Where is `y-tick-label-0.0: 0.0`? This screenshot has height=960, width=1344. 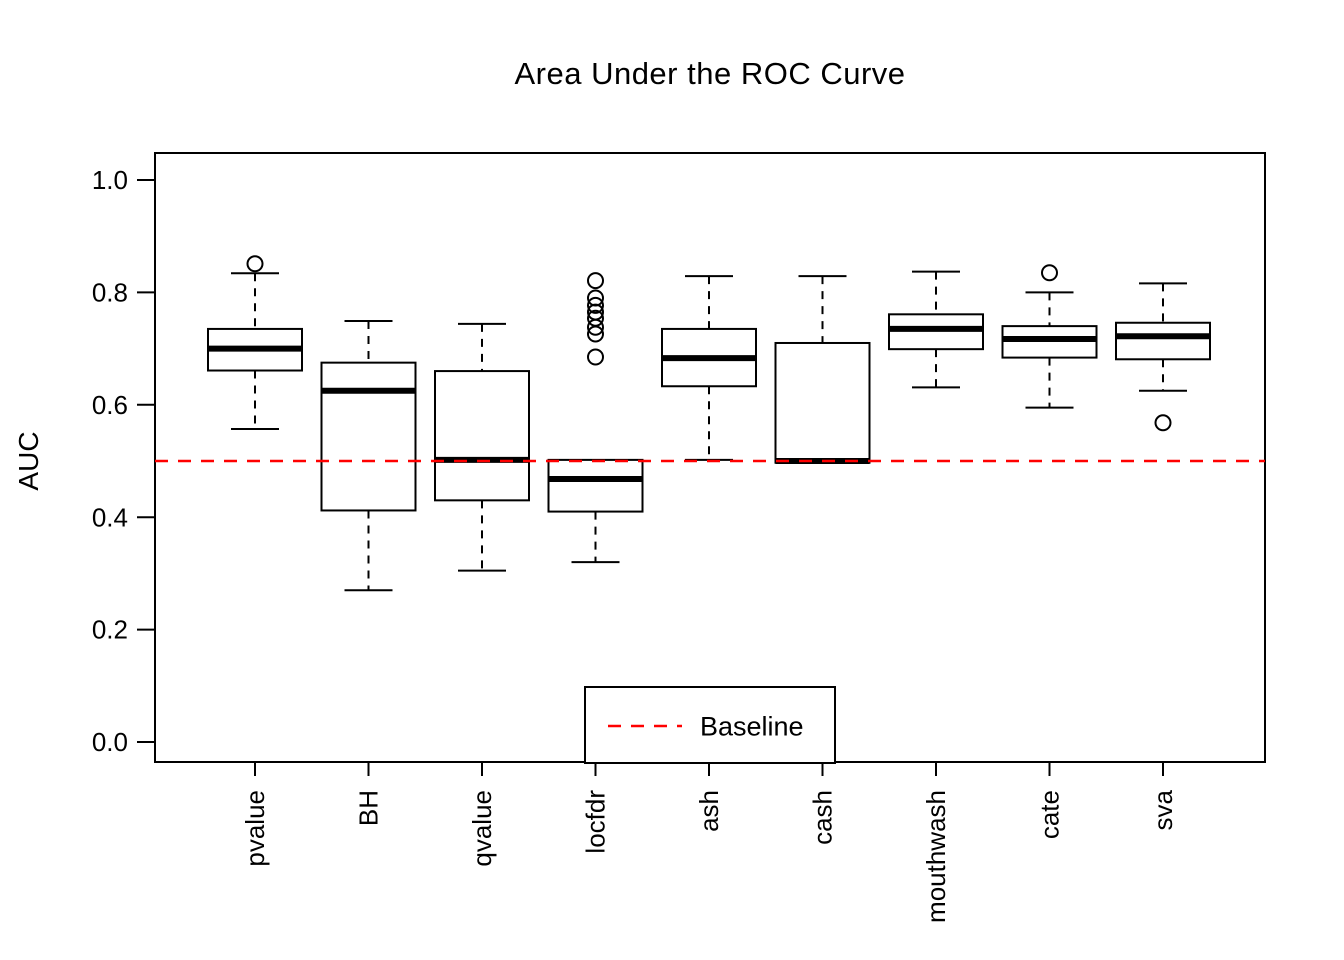
y-tick-label-0.0: 0.0 is located at coordinates (110, 742).